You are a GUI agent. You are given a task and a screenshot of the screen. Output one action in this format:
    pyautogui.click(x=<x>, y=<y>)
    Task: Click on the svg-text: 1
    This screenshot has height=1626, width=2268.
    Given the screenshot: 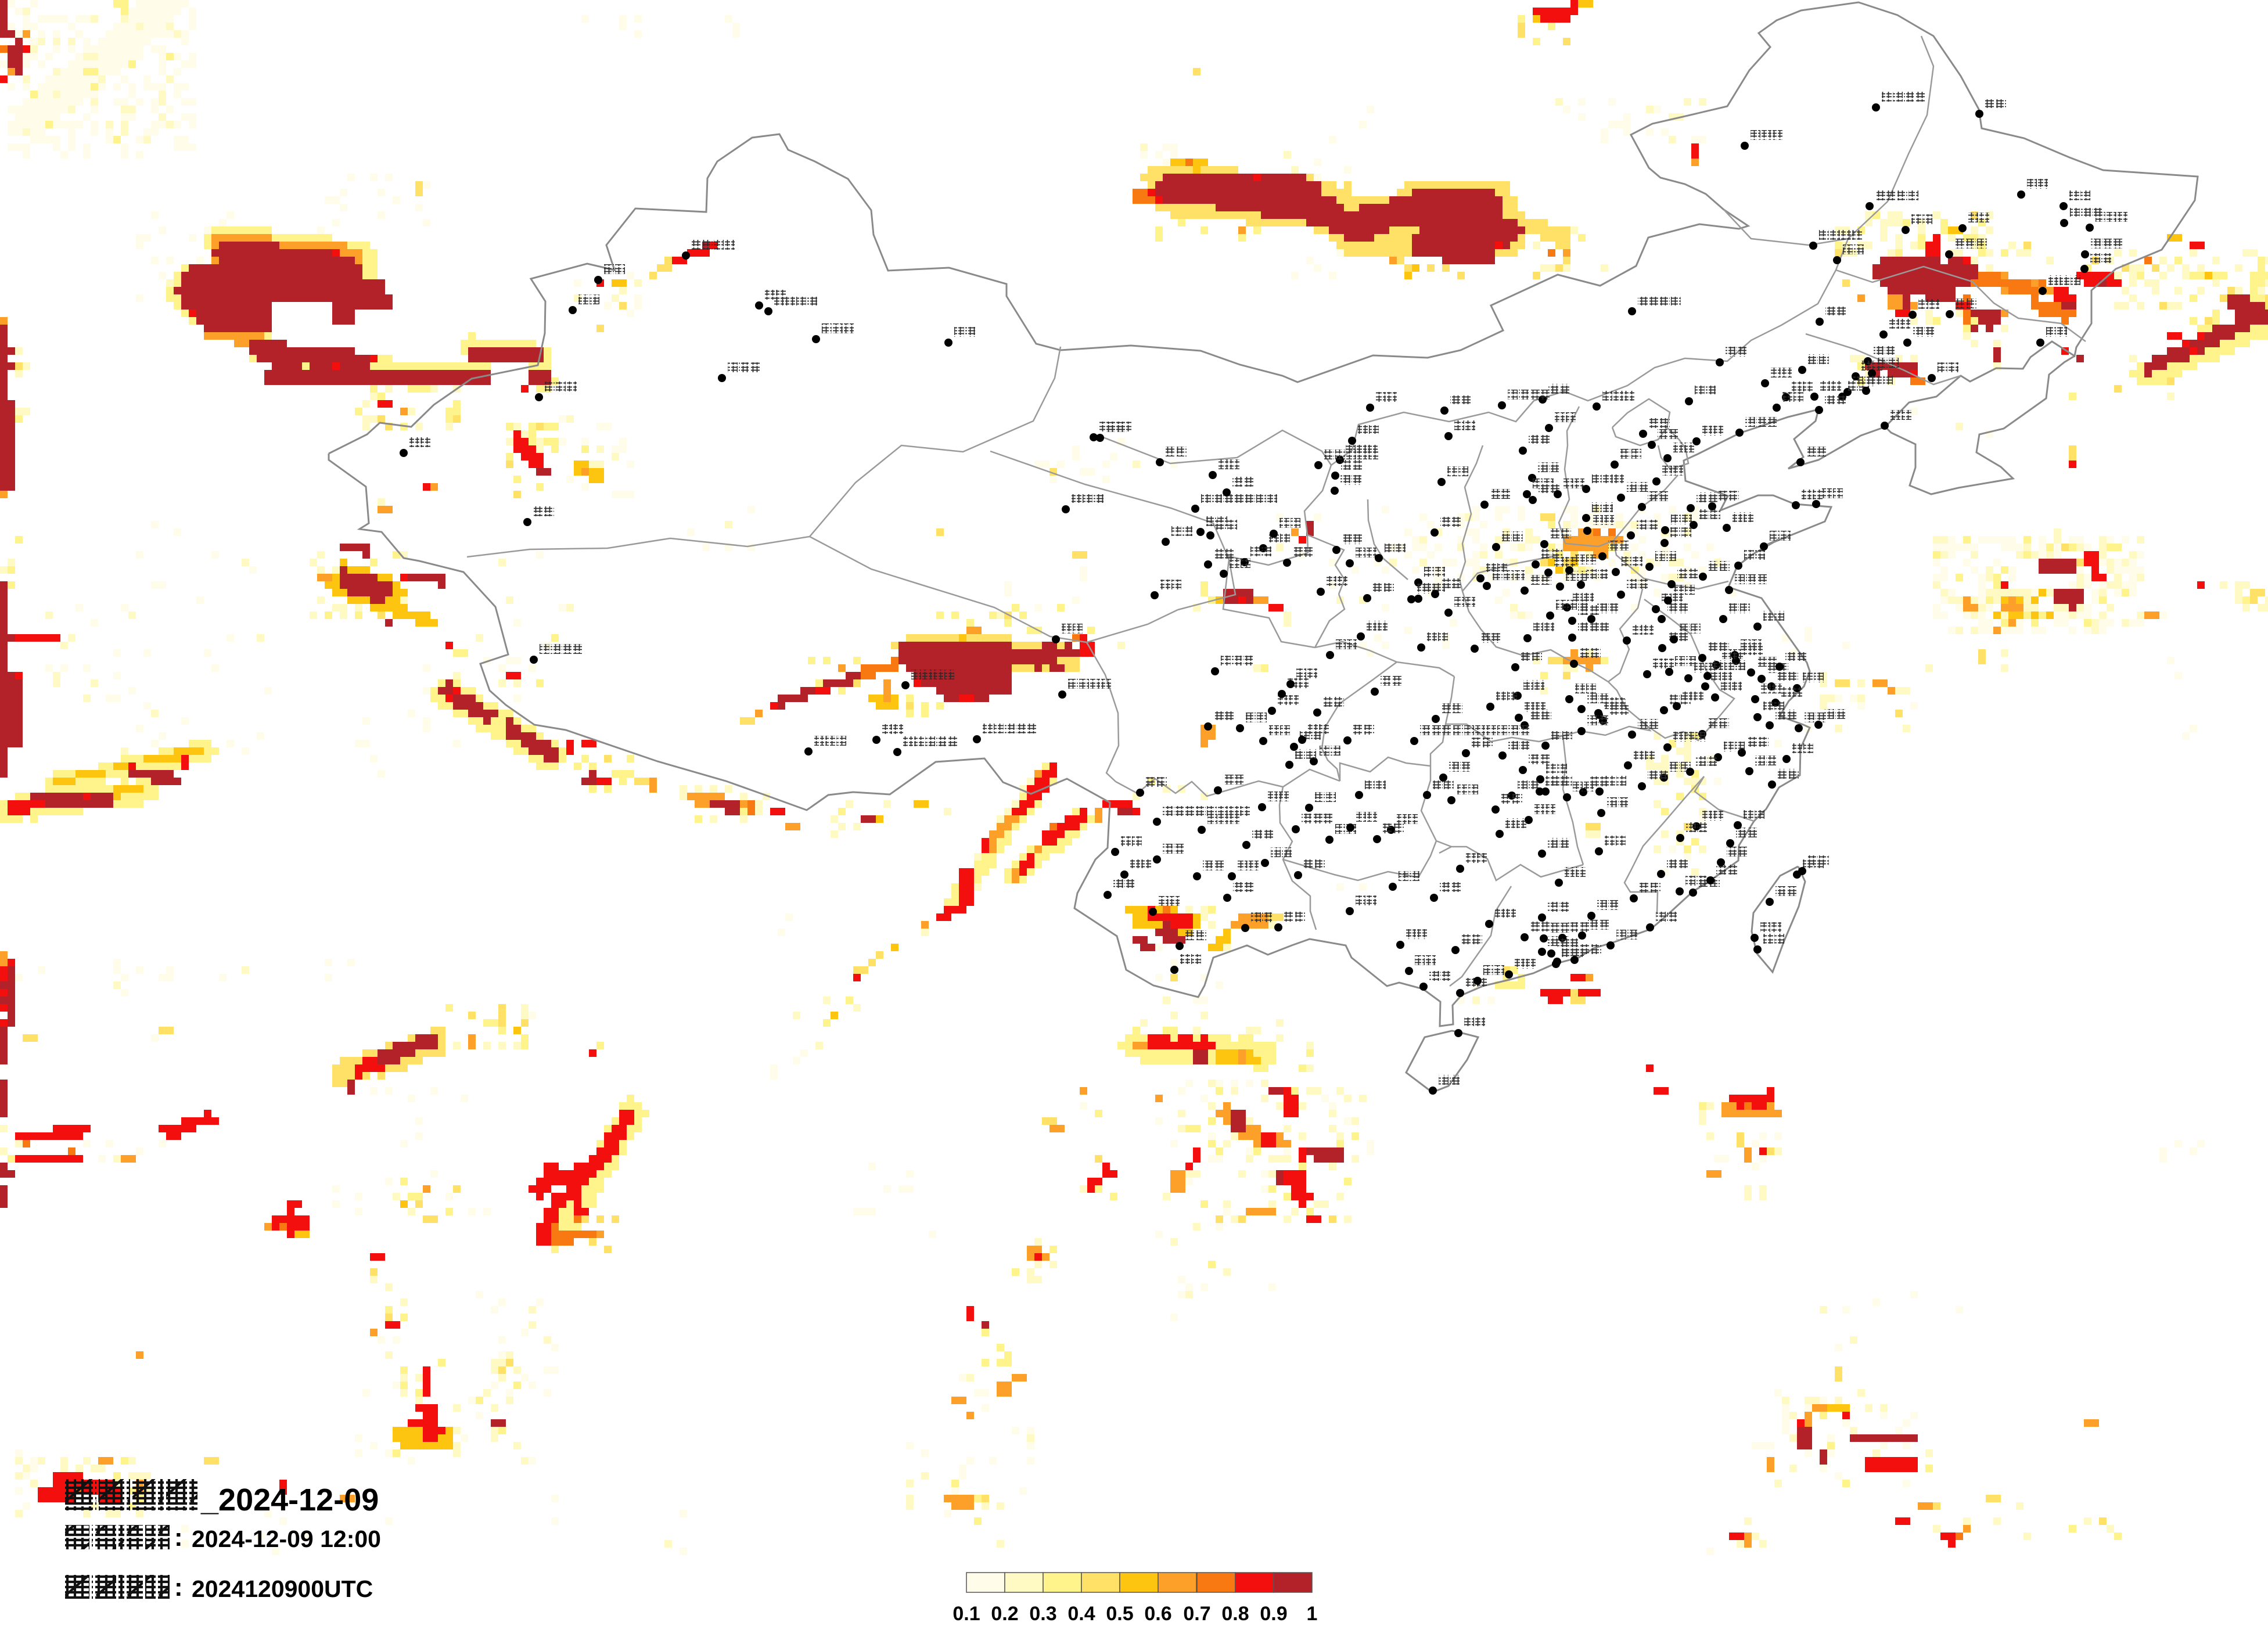 What is the action you would take?
    pyautogui.click(x=1312, y=1614)
    